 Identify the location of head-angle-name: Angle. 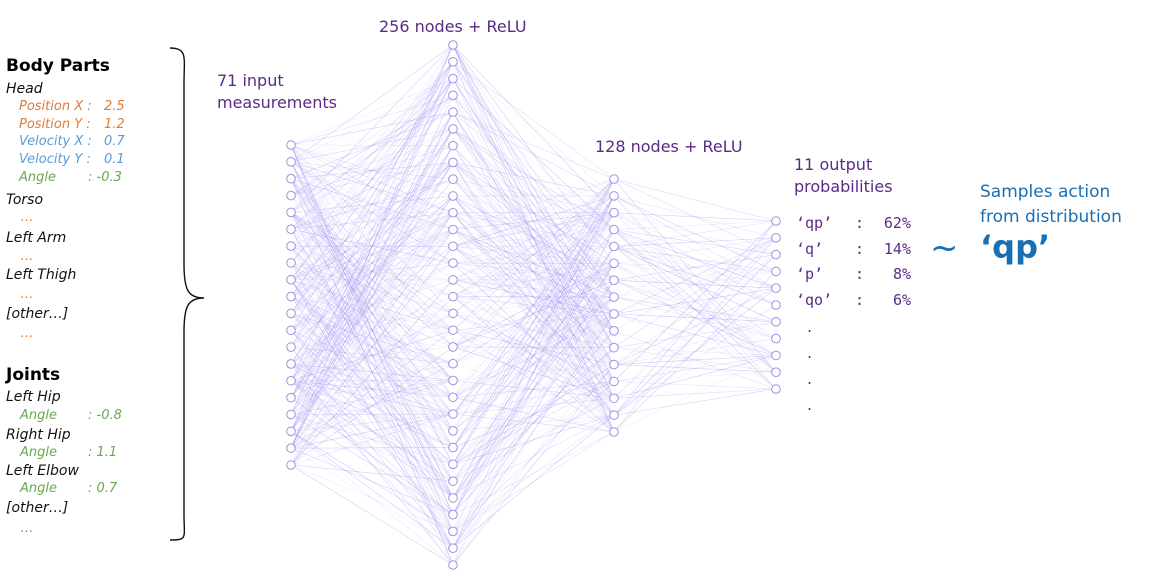
(37, 177).